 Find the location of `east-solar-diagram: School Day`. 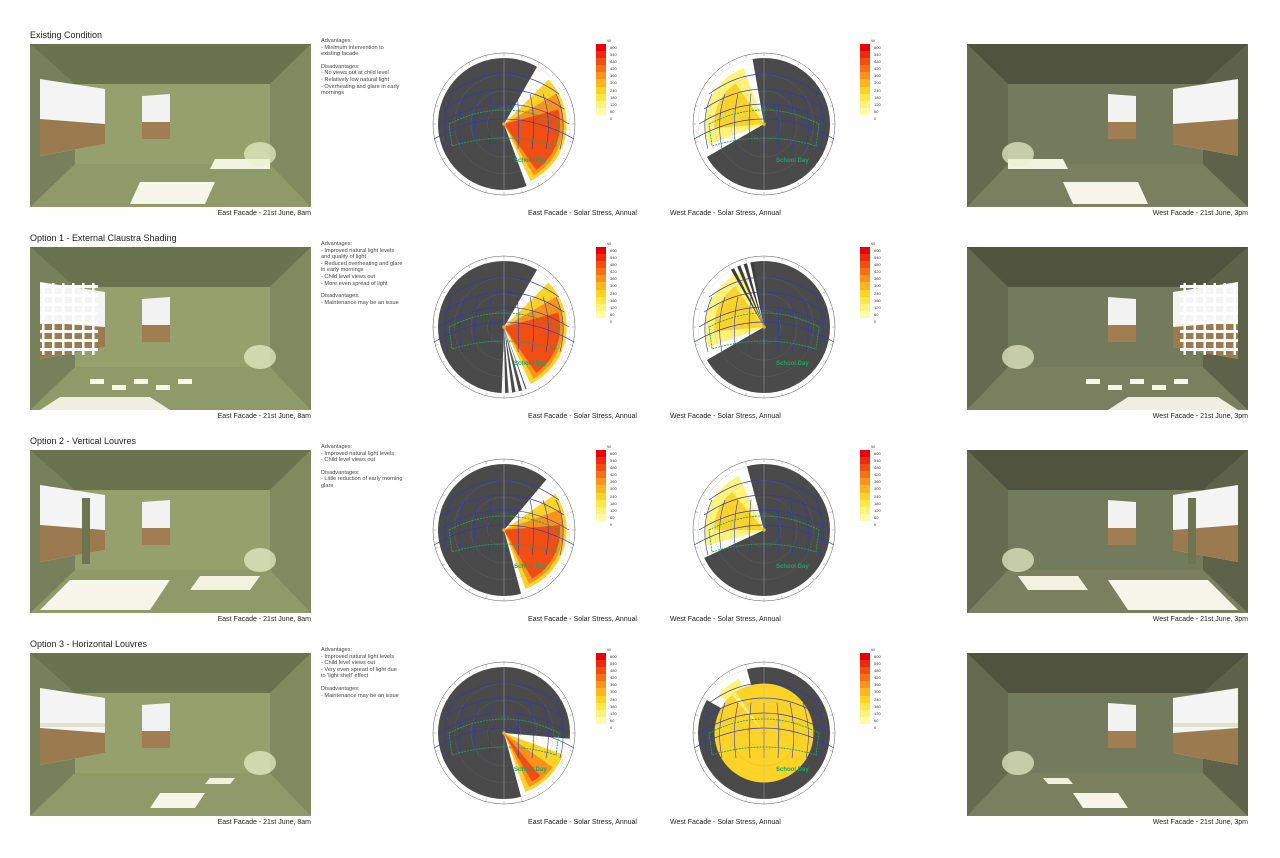

east-solar-diagram: School Day is located at coordinates (504, 733).